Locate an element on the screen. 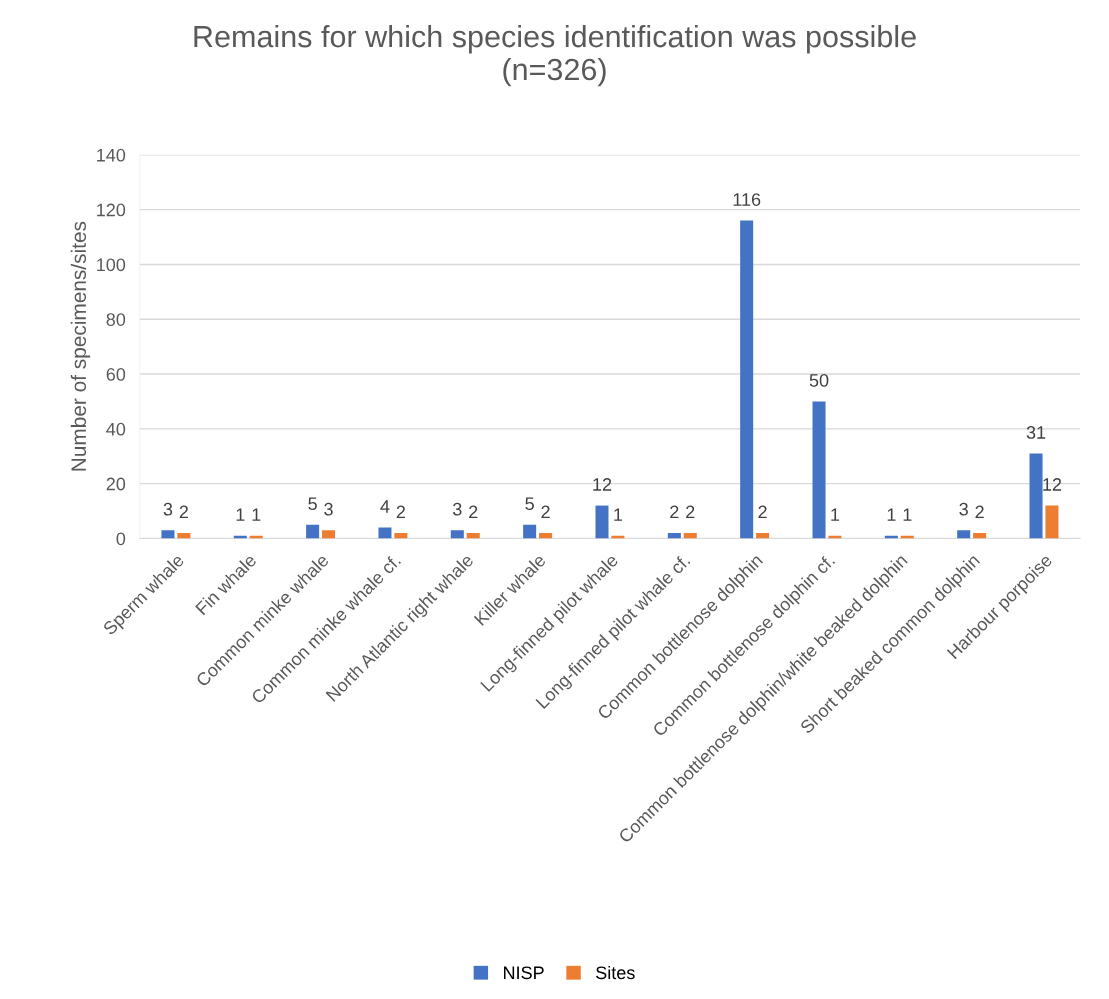 The image size is (1109, 999). data-label: 116 is located at coordinates (747, 199).